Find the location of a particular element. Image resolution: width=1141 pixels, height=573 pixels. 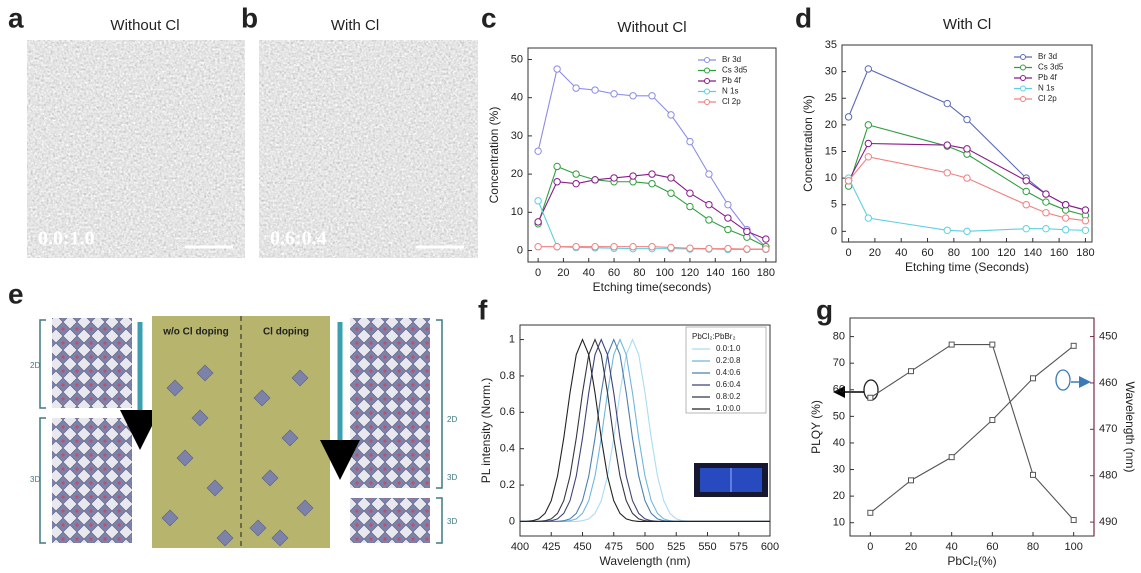

legend-label: Cs 3d5 is located at coordinates (735, 70).